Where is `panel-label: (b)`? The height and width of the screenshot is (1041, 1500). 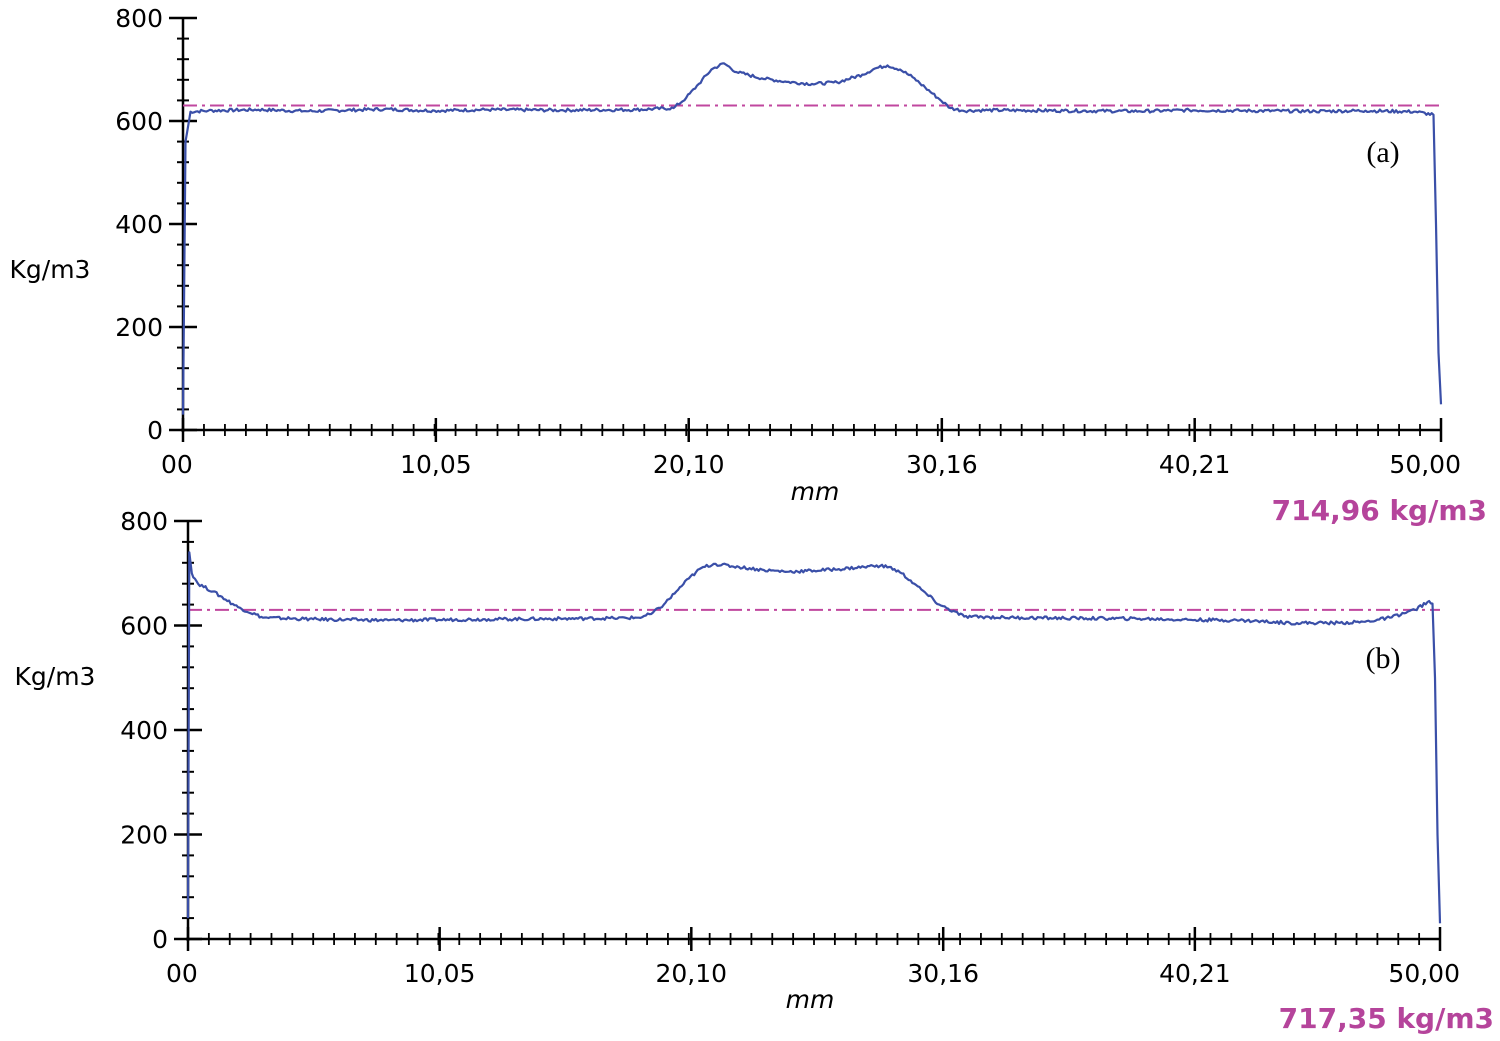 panel-label: (b) is located at coordinates (1383, 658).